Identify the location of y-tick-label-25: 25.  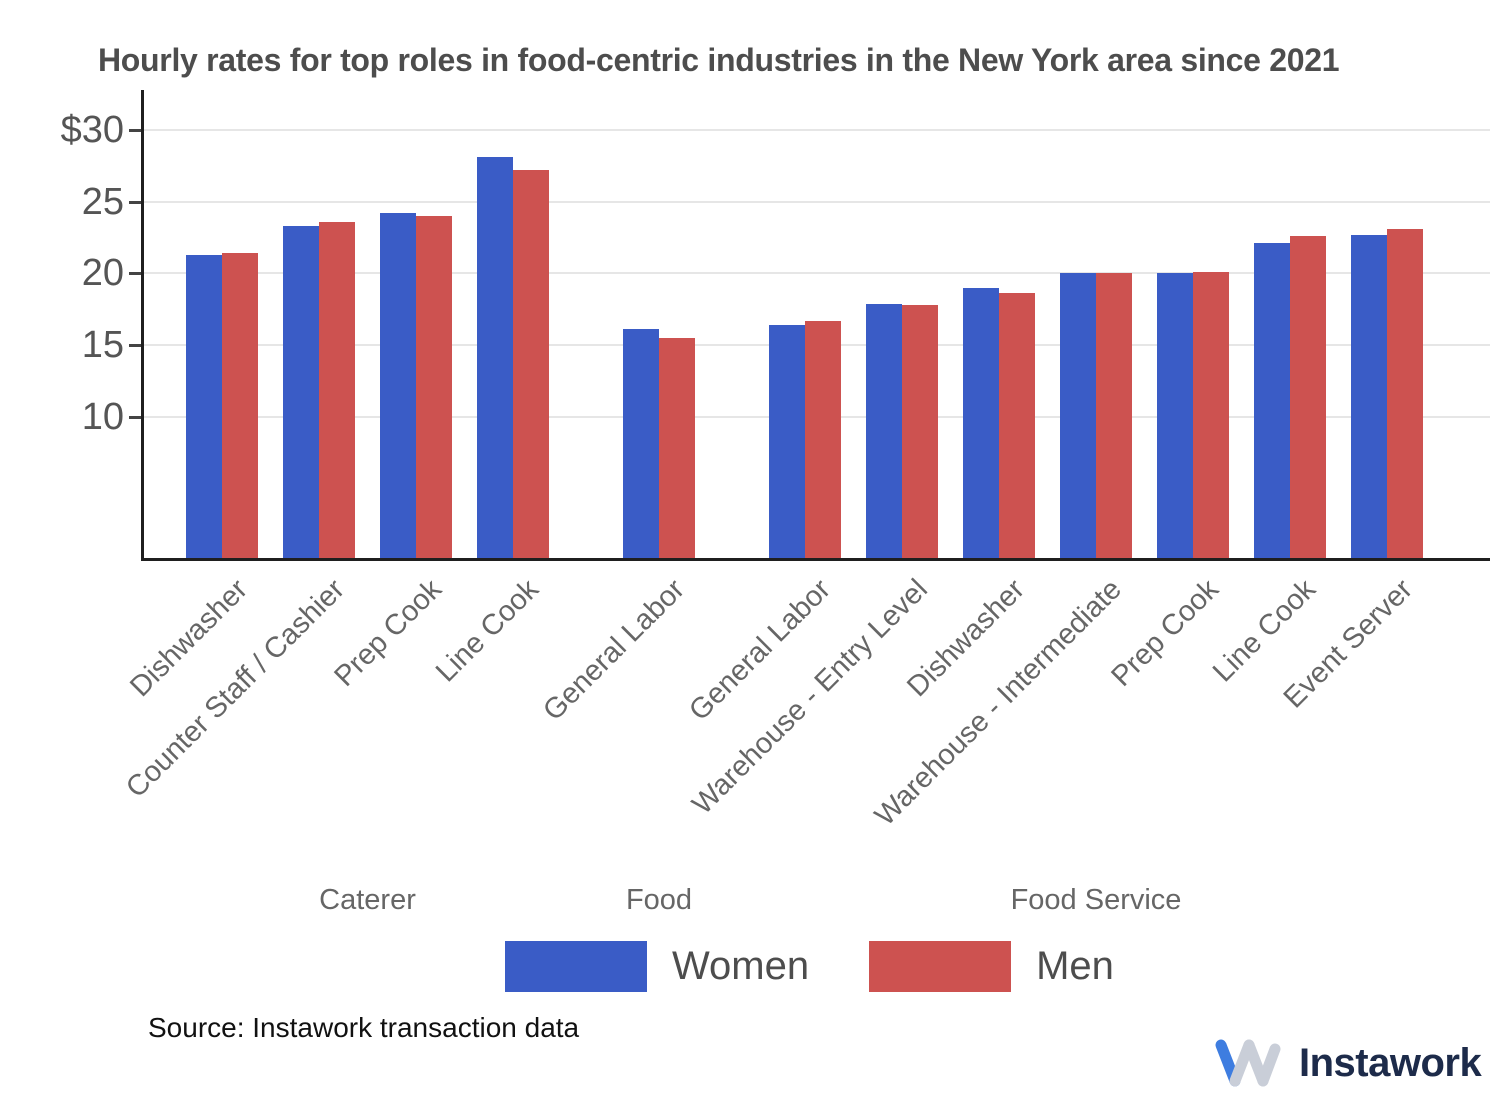
(102, 201).